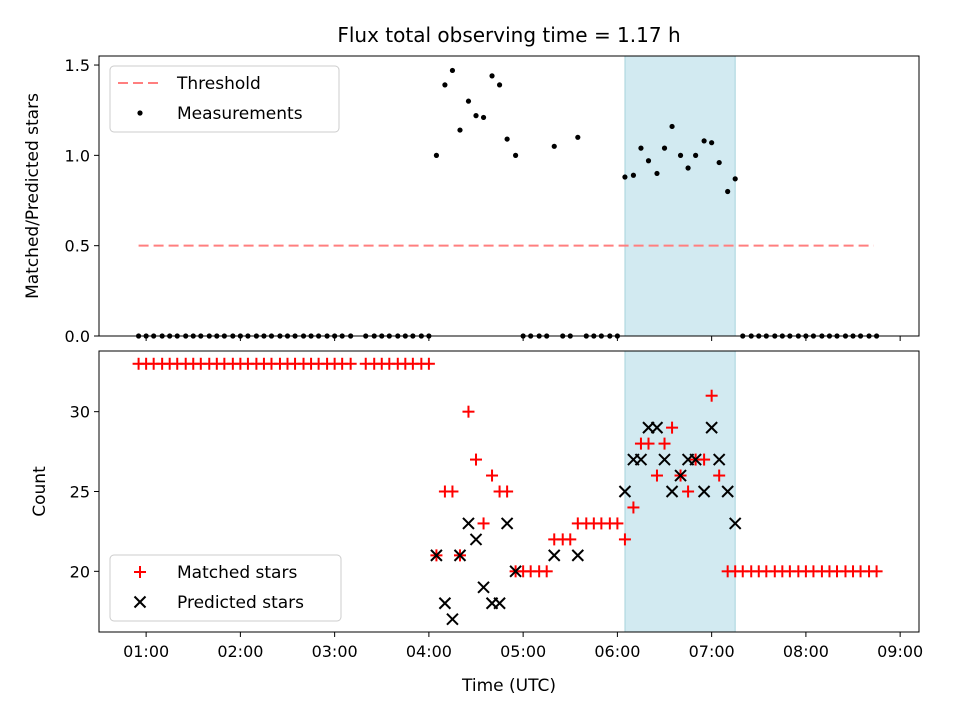  Describe the element at coordinates (240, 603) in the screenshot. I see `legend-entry-label: Predicted stars` at that location.